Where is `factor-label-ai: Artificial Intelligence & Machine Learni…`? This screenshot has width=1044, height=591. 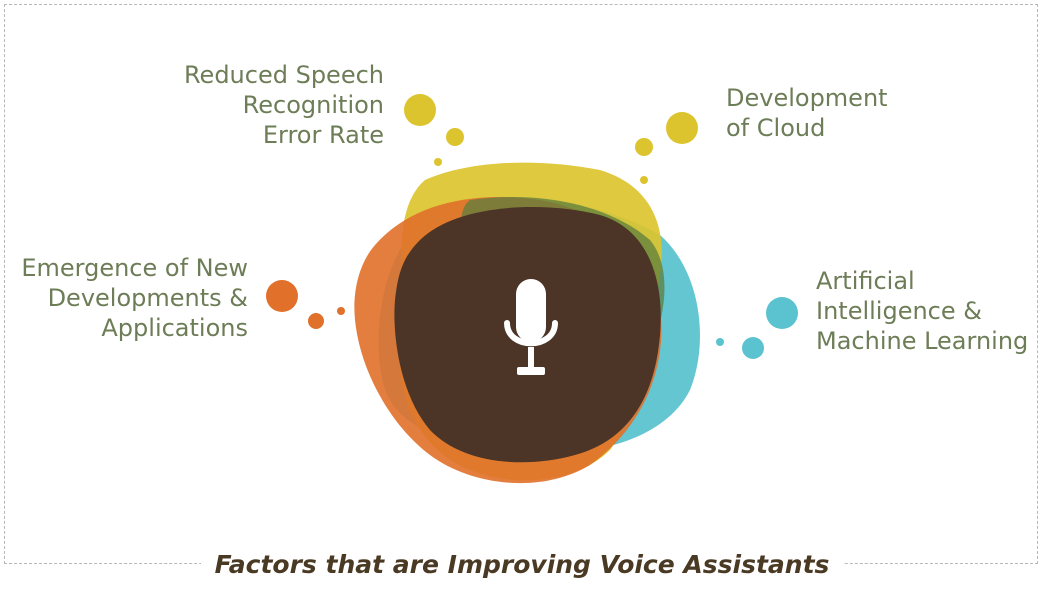 factor-label-ai: Artificial Intelligence & Machine Learni… is located at coordinates (922, 311).